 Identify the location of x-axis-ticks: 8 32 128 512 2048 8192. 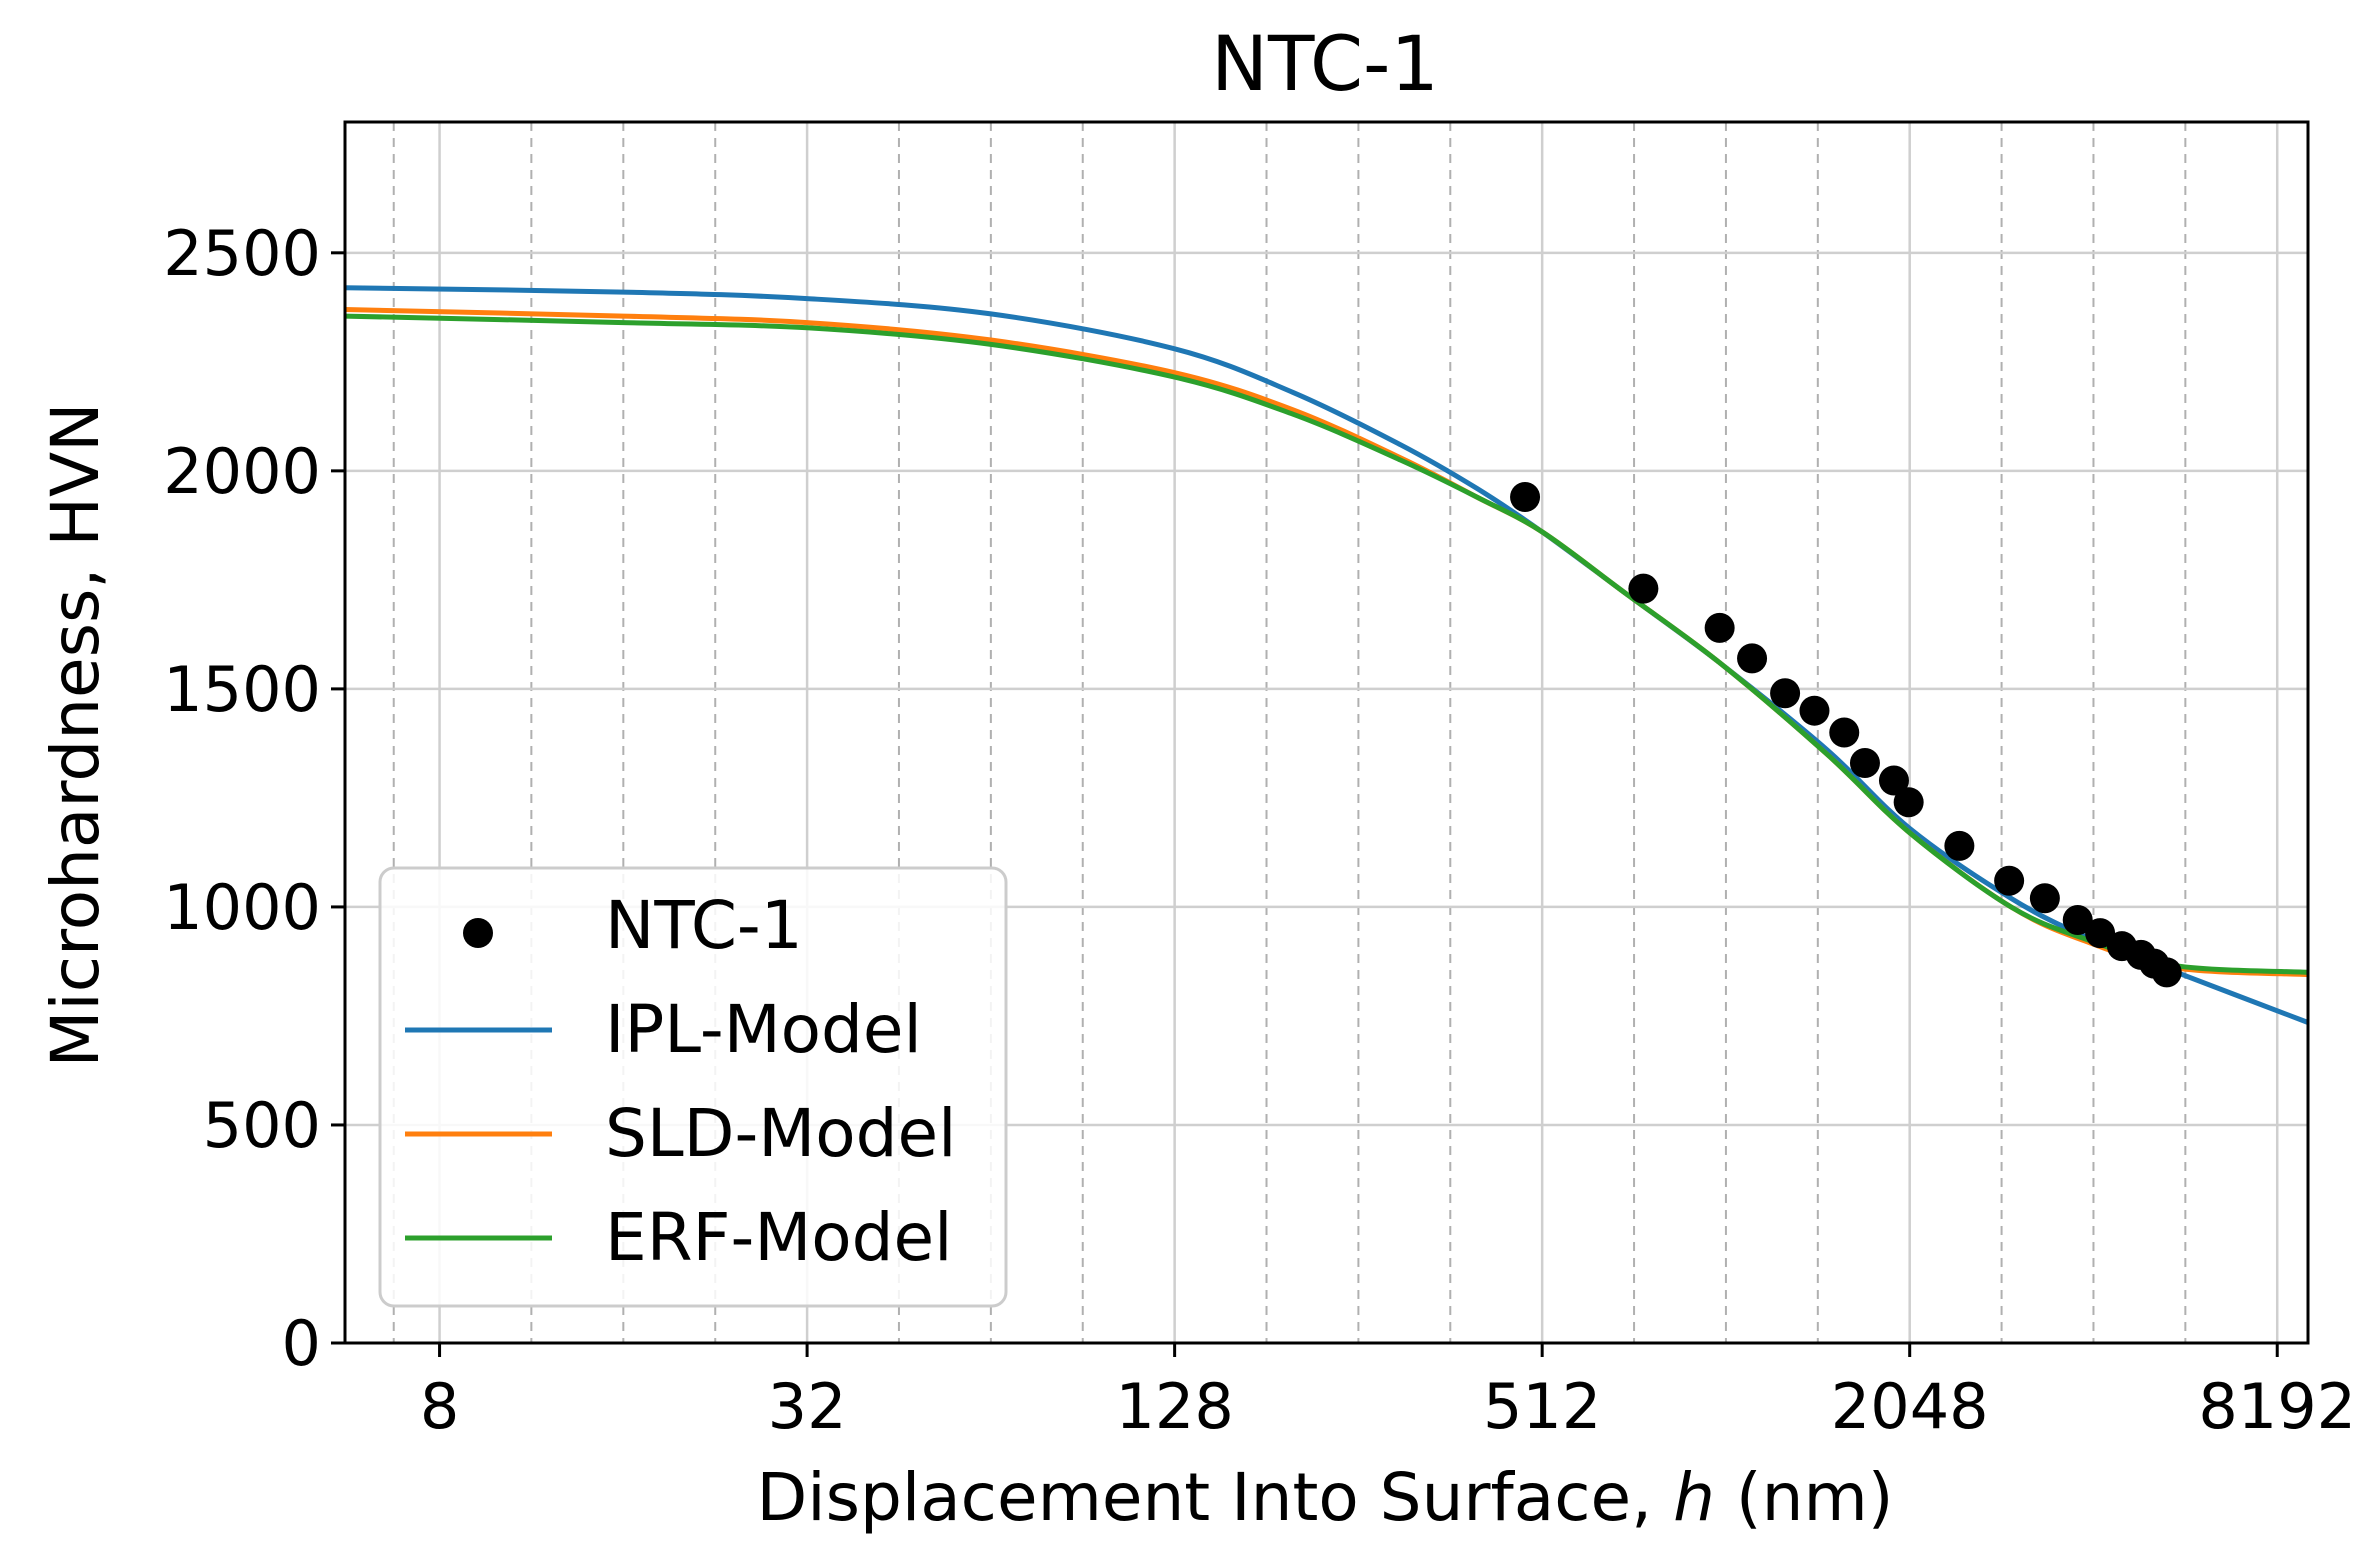
(1388, 1393).